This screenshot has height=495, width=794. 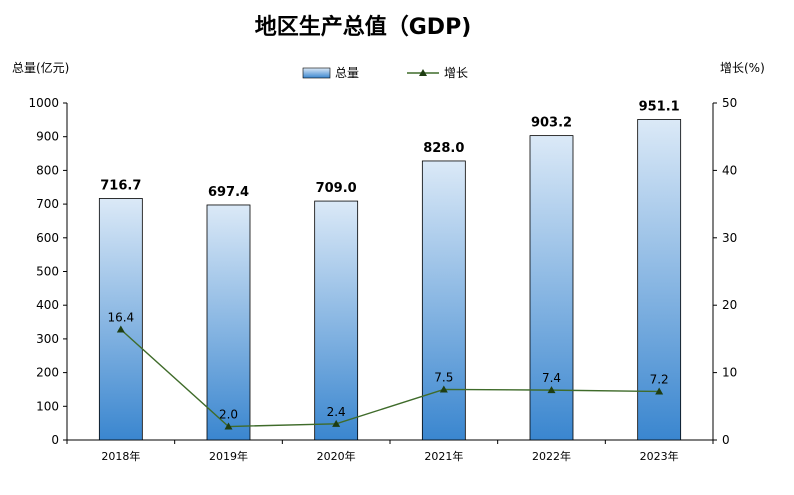 I want to click on right-axis-title: 增长(%), so click(x=742, y=68).